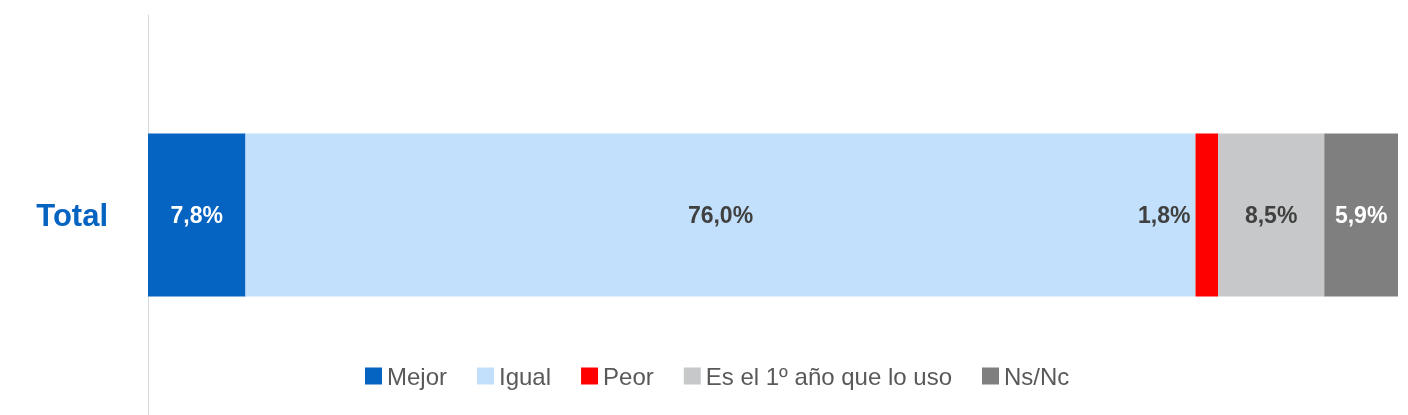 This screenshot has width=1408, height=415. I want to click on data-label: 1,8%, so click(1164, 215).